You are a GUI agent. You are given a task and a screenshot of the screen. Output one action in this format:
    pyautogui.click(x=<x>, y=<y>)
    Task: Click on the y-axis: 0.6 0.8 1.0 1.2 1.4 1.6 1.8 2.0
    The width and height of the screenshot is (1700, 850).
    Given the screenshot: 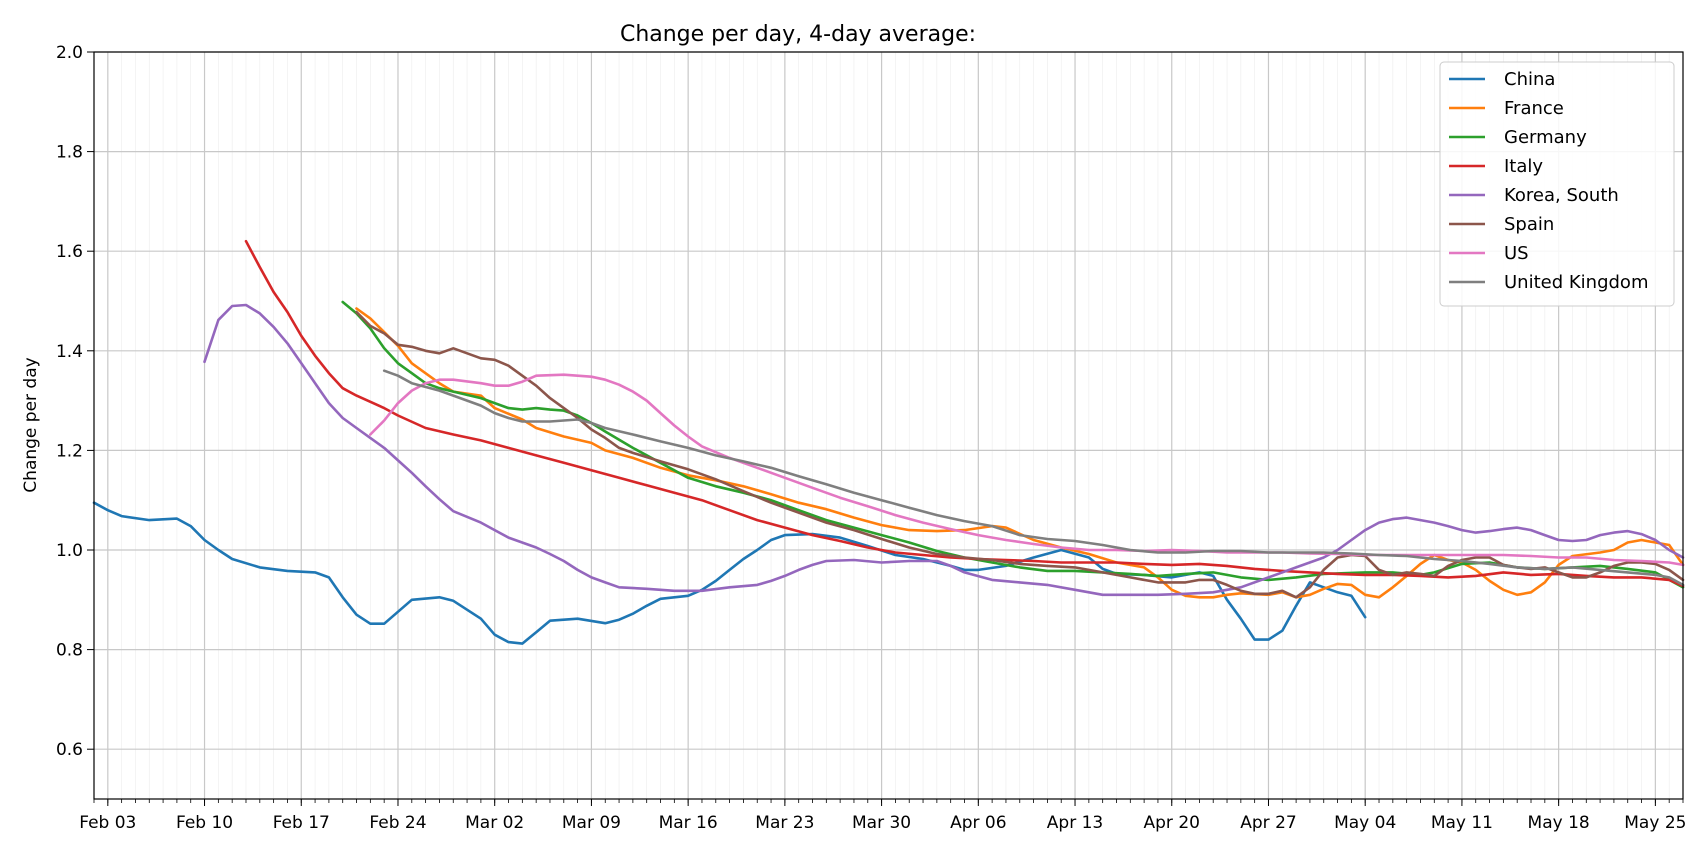 What is the action you would take?
    pyautogui.click(x=75, y=401)
    